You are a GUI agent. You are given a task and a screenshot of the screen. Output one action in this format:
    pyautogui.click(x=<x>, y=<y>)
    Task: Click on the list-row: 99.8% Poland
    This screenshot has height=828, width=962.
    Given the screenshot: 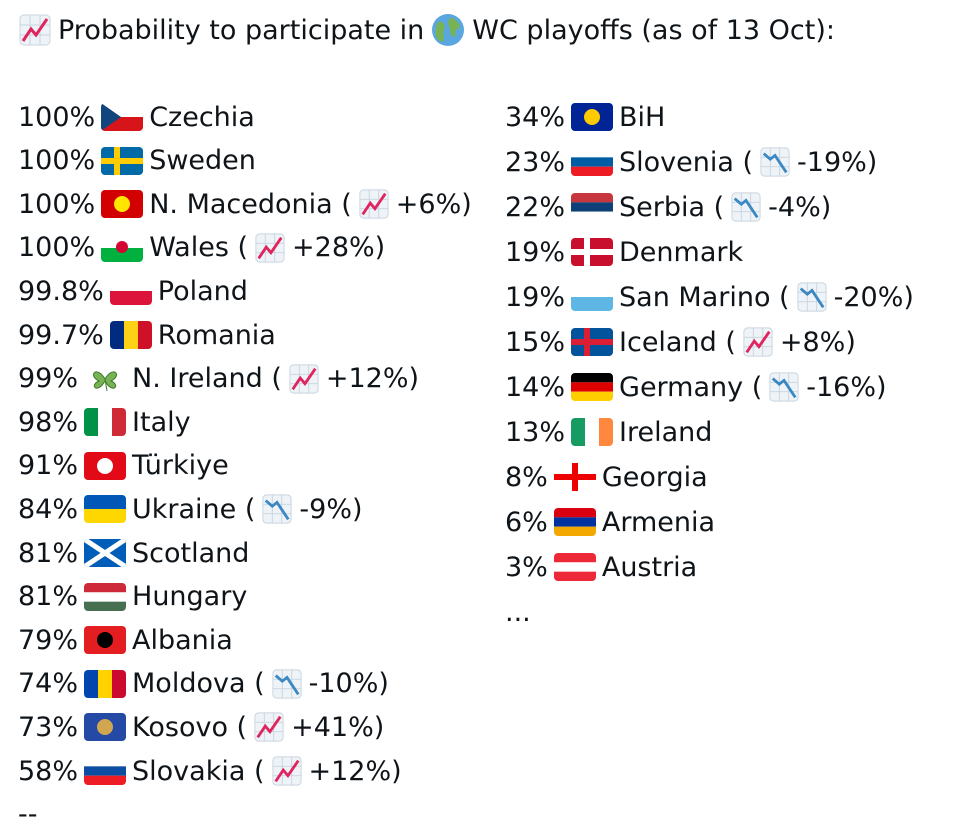 What is the action you would take?
    pyautogui.click(x=136, y=291)
    